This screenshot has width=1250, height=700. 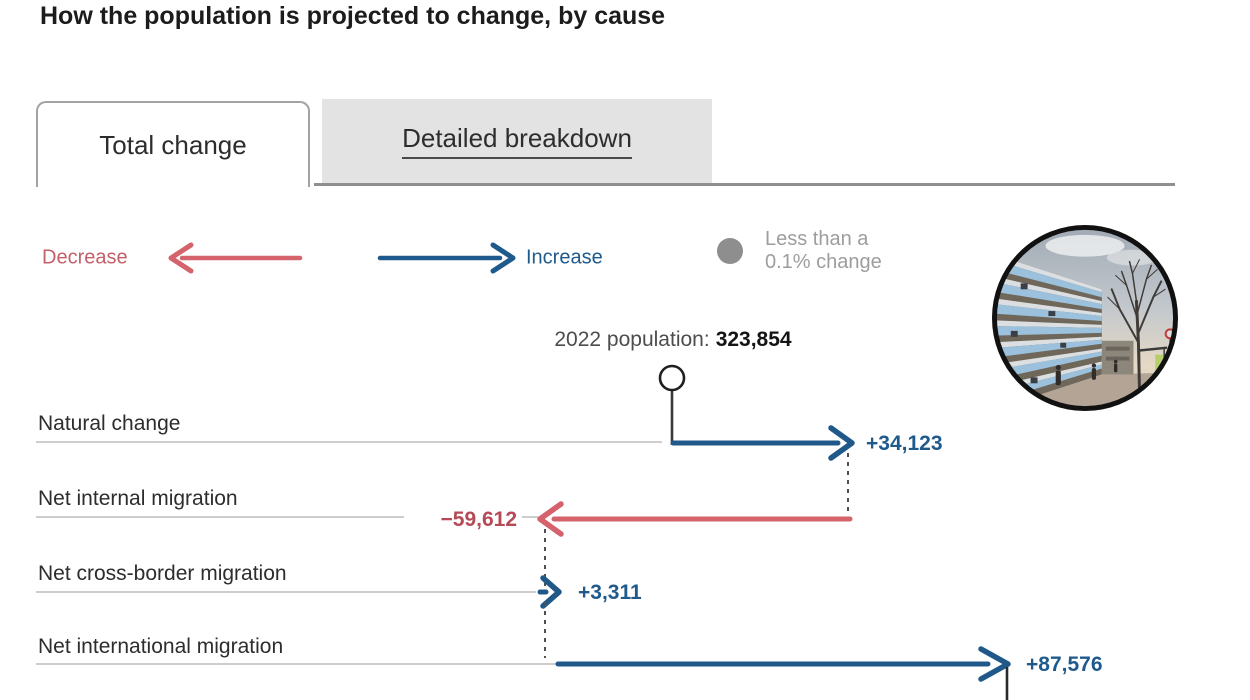 What do you see at coordinates (109, 423) in the screenshot?
I see `row-label-natural-change: Natural change` at bounding box center [109, 423].